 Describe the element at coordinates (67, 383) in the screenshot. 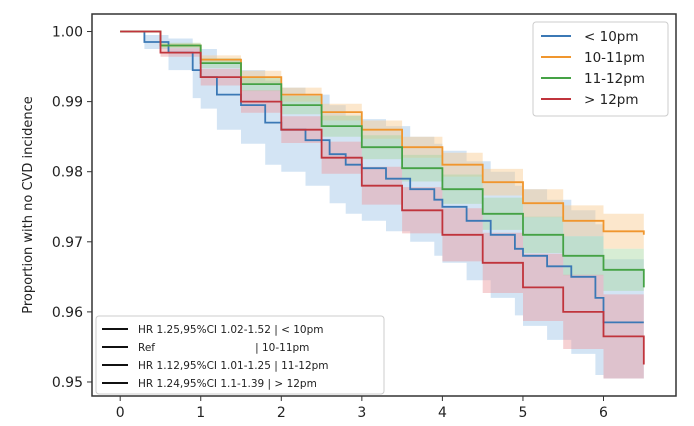

I see `y-tick-label: 0.95` at that location.